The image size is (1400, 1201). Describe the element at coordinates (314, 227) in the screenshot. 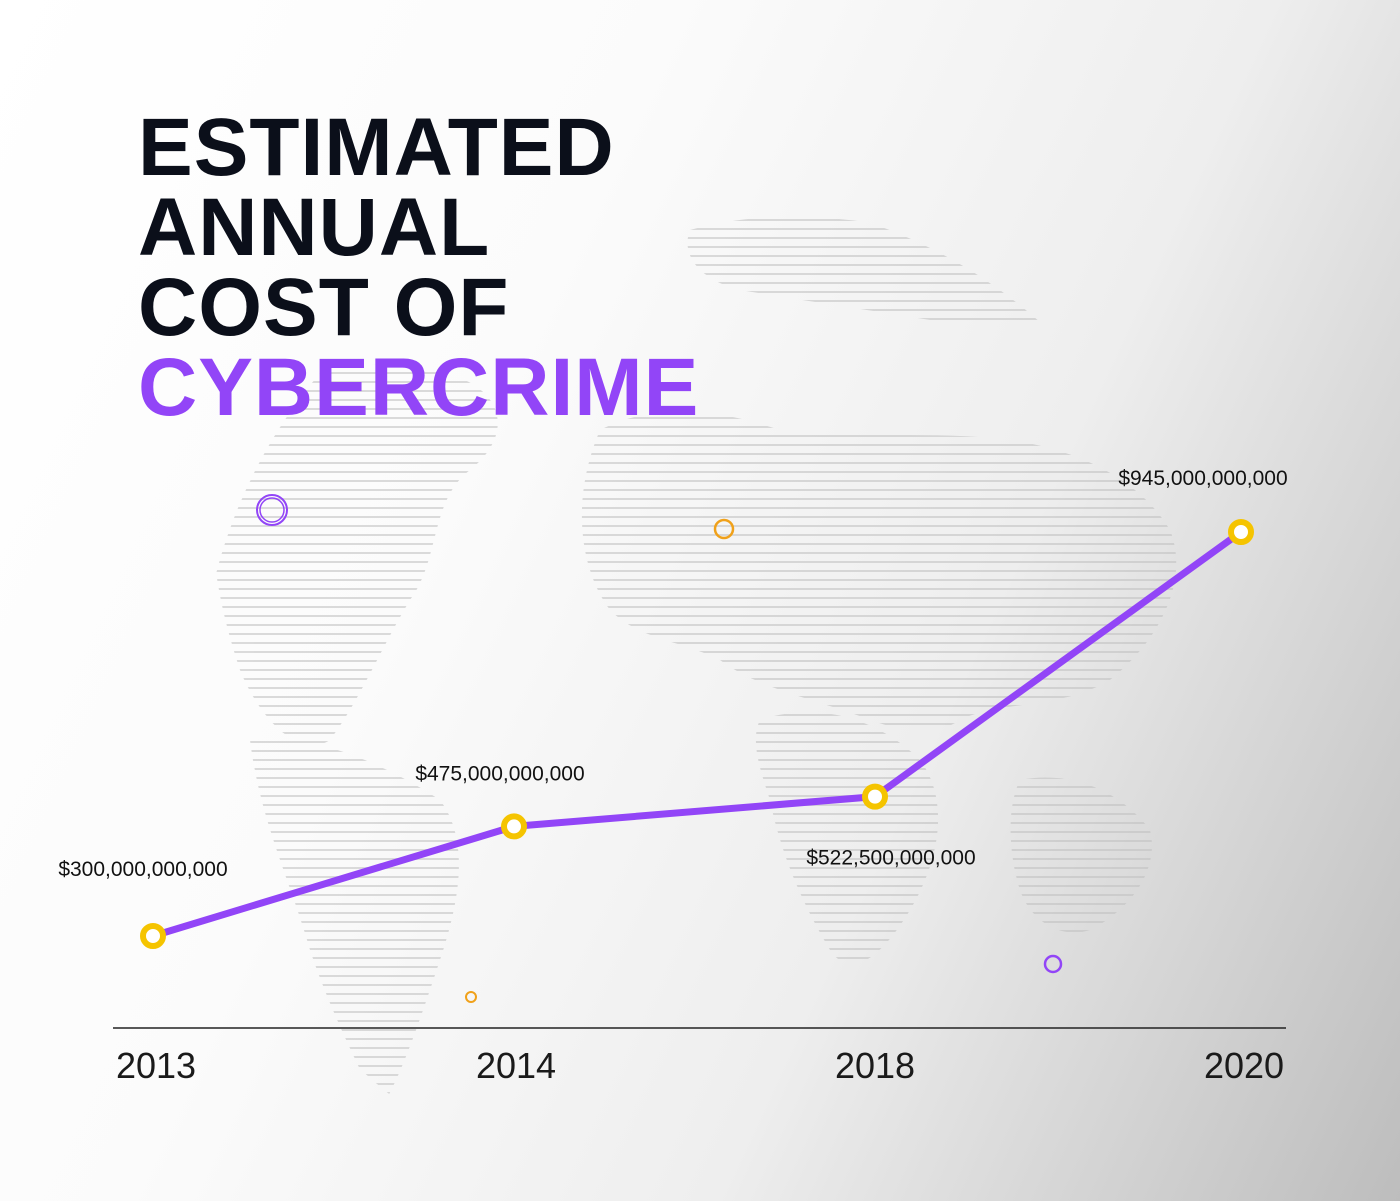

I see `title-line-2: ANNUAL` at that location.